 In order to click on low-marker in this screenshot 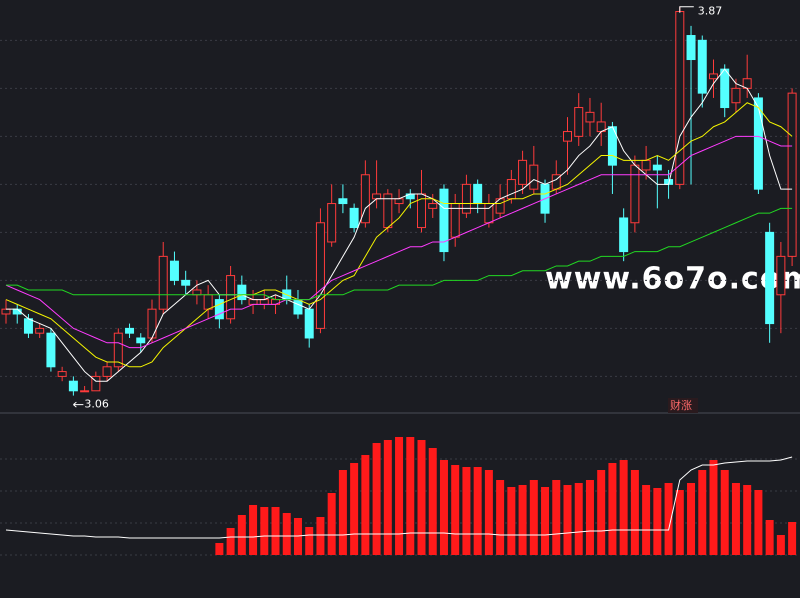, I will do `click(78, 404)`.